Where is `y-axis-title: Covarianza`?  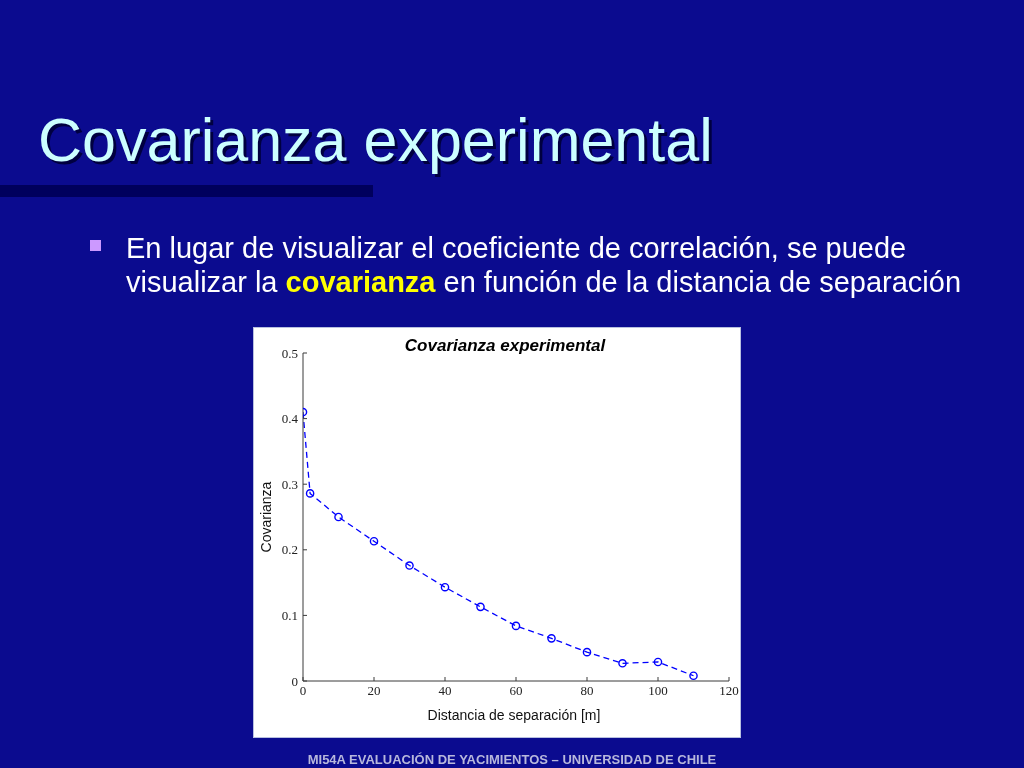
y-axis-title: Covarianza is located at coordinates (265, 517).